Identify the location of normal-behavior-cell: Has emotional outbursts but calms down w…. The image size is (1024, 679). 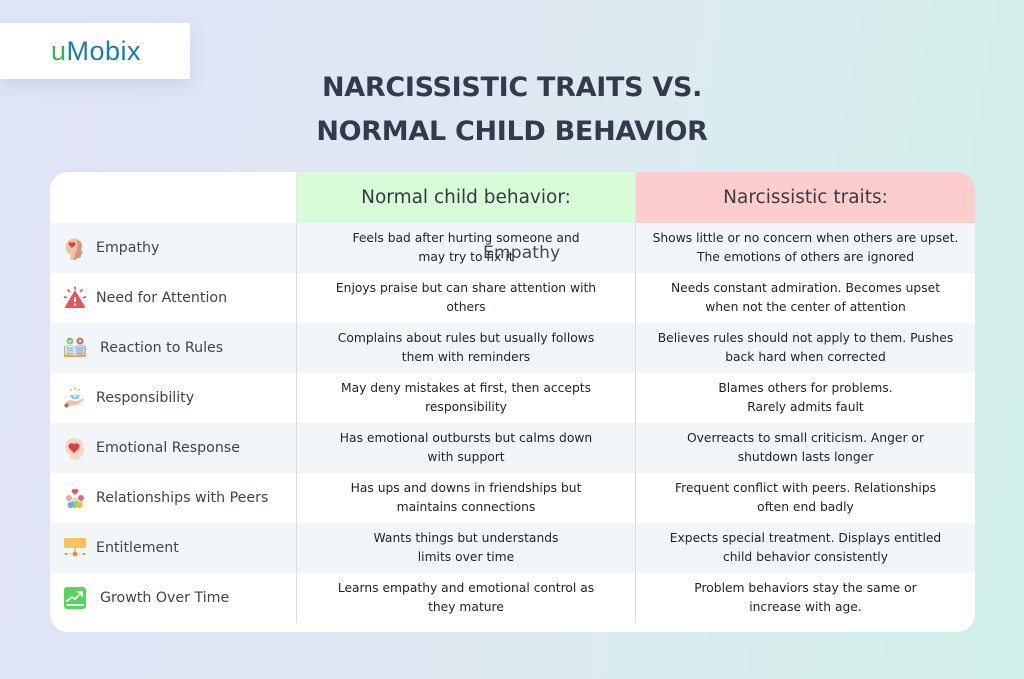
(465, 448).